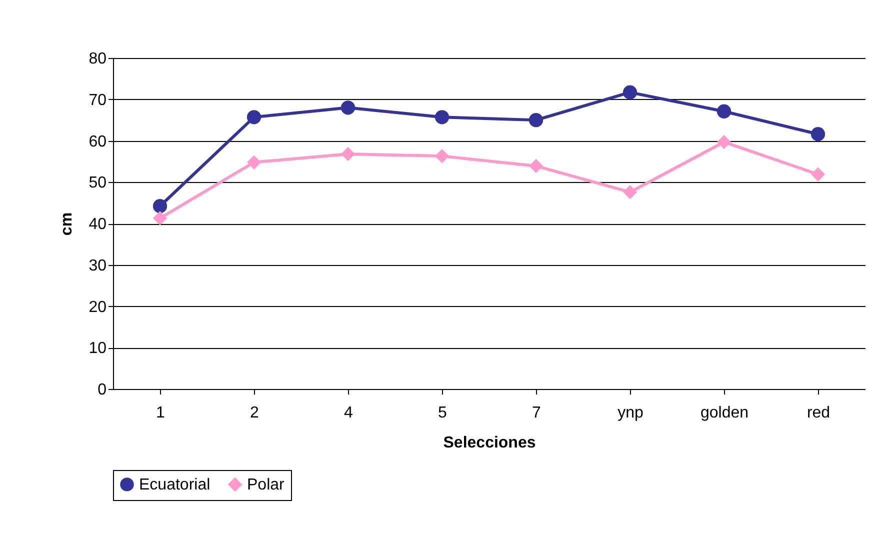  I want to click on x-tick-label: ynp, so click(631, 413).